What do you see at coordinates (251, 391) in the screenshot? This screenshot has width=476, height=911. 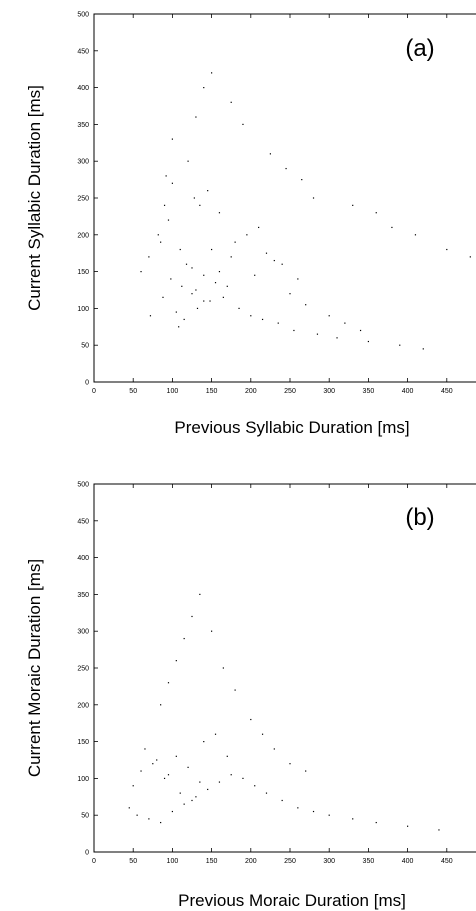 I see `x-tick-label: 200` at bounding box center [251, 391].